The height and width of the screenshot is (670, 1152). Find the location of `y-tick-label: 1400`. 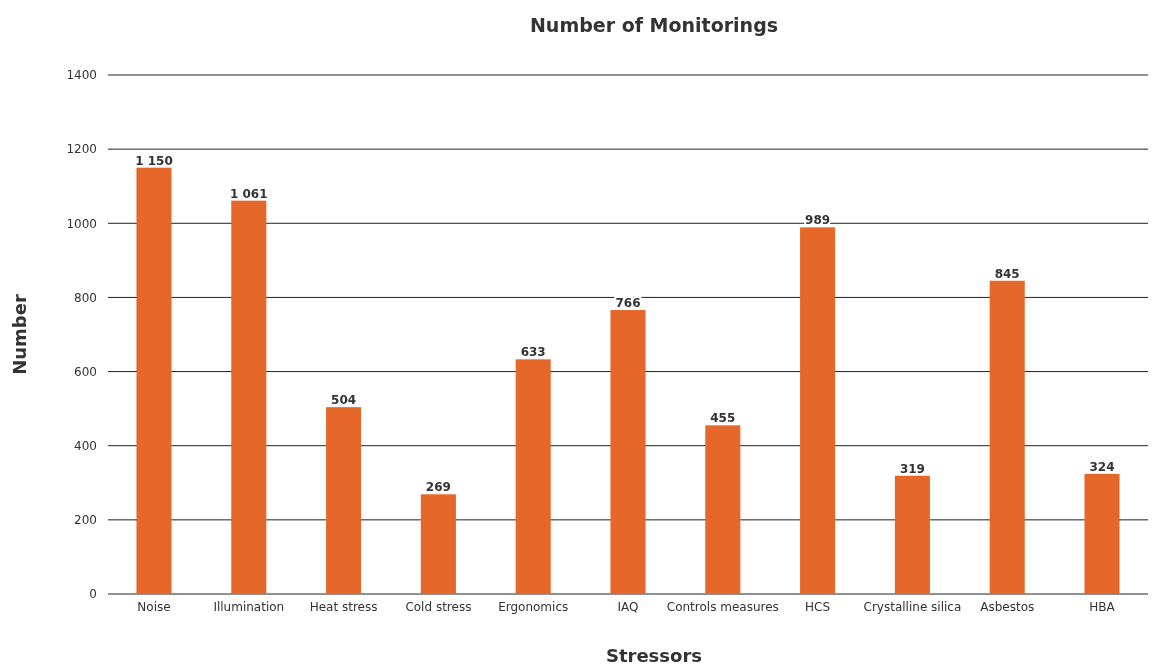

y-tick-label: 1400 is located at coordinates (81, 75).